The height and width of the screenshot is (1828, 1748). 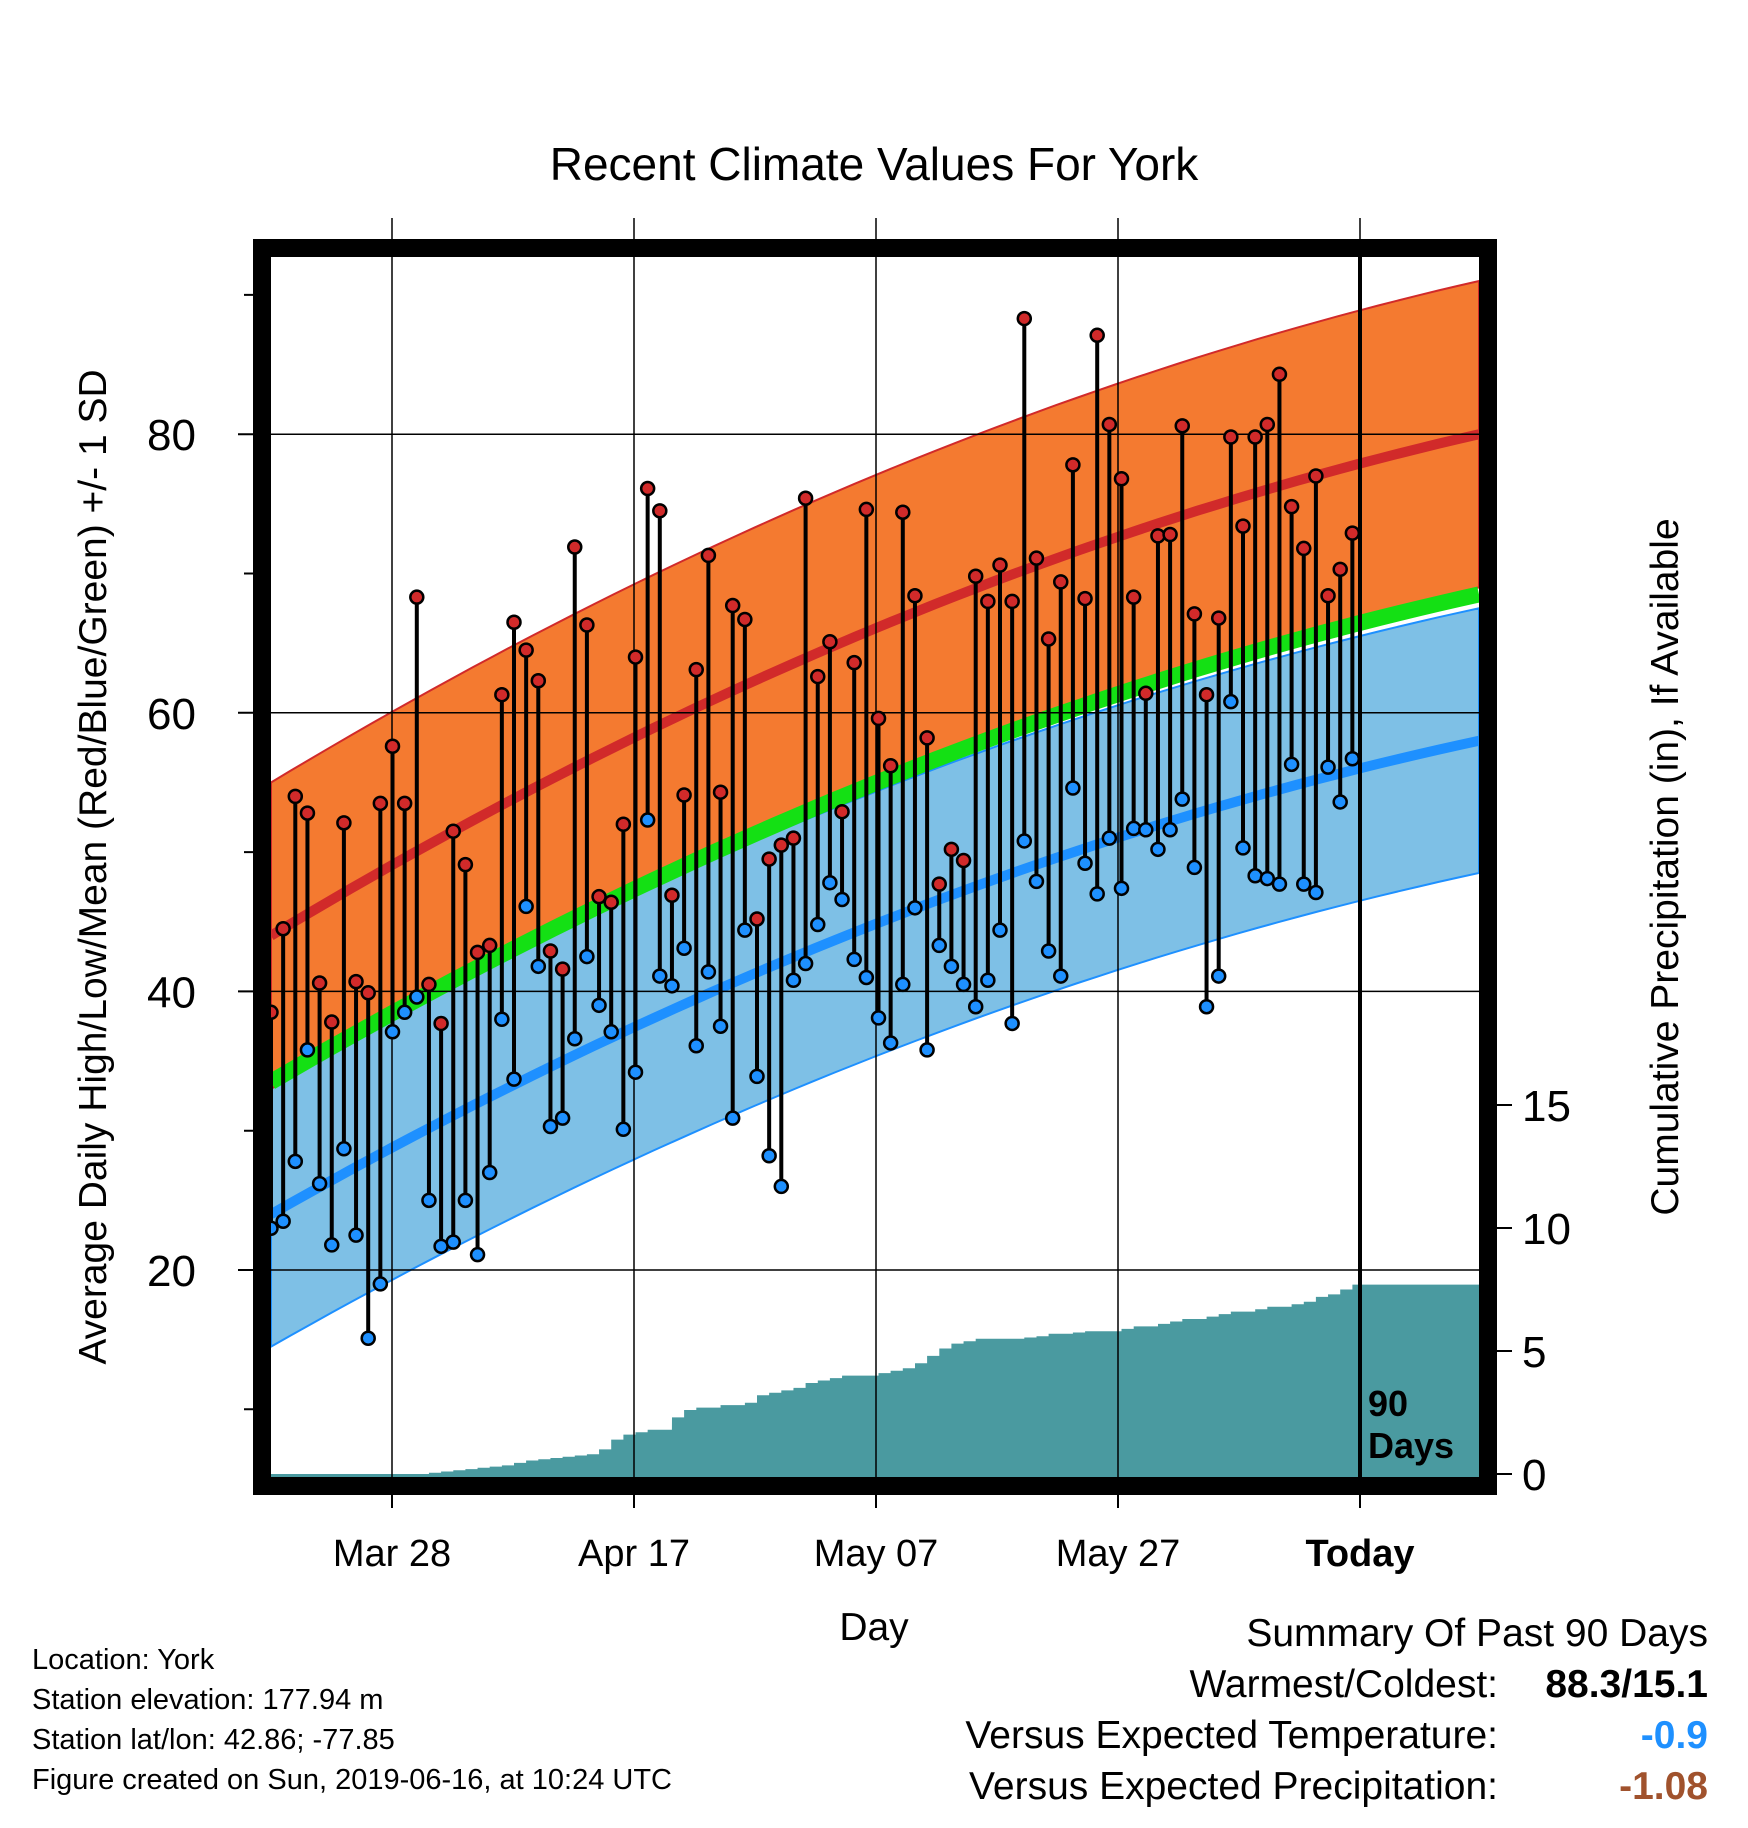 What do you see at coordinates (213, 1740) in the screenshot?
I see `station-latlon: Station lat/lon: 42.86; -77.85` at bounding box center [213, 1740].